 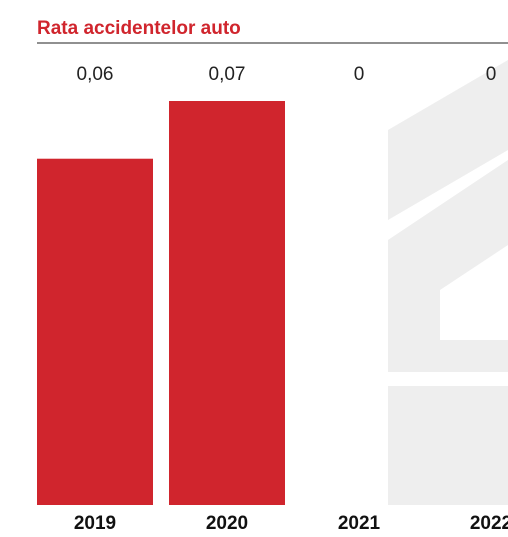 I want to click on title-bg, so click(x=157, y=28).